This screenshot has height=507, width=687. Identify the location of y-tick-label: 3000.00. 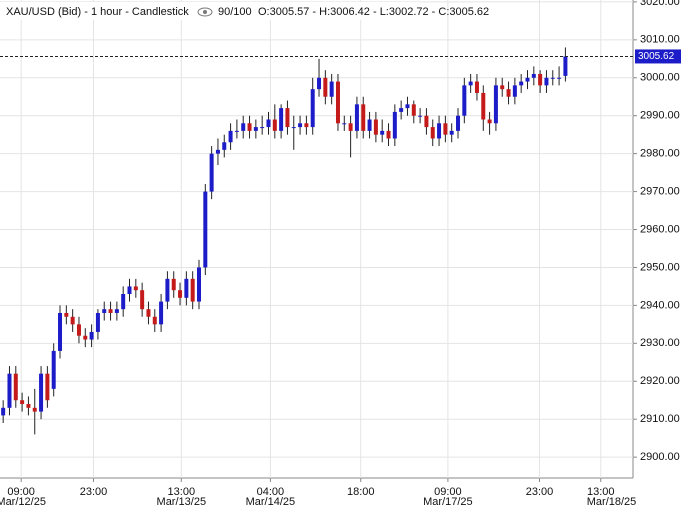
(660, 78).